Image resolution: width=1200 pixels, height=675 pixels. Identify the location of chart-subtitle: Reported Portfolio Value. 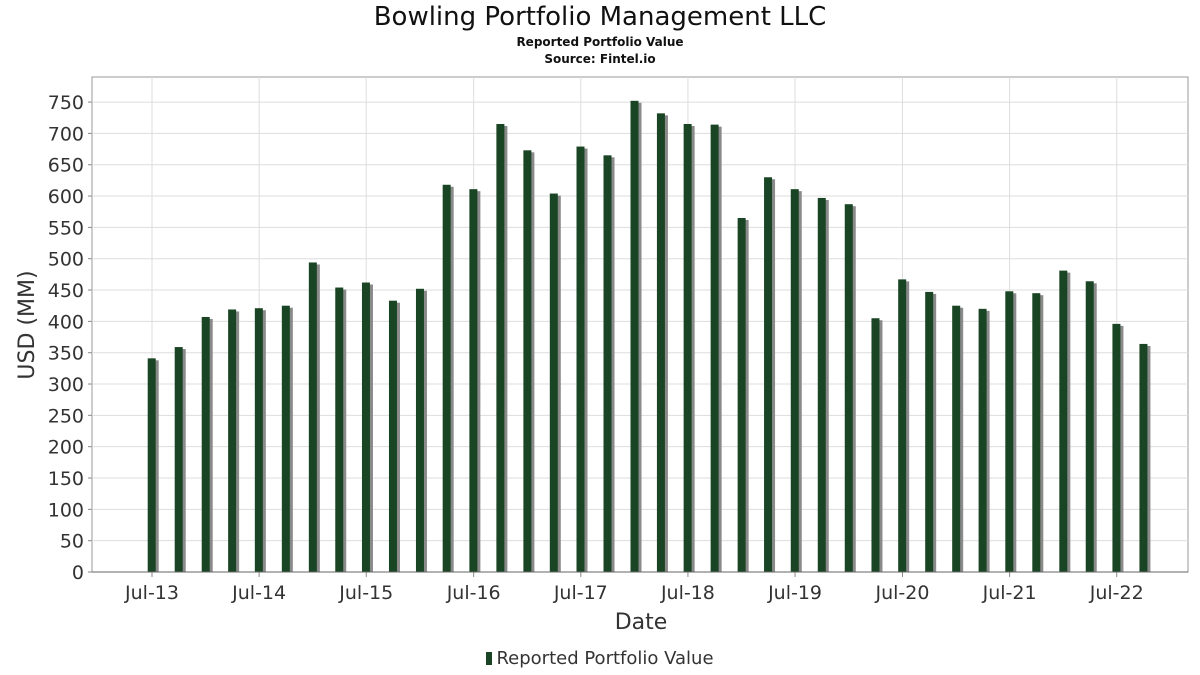
(600, 42).